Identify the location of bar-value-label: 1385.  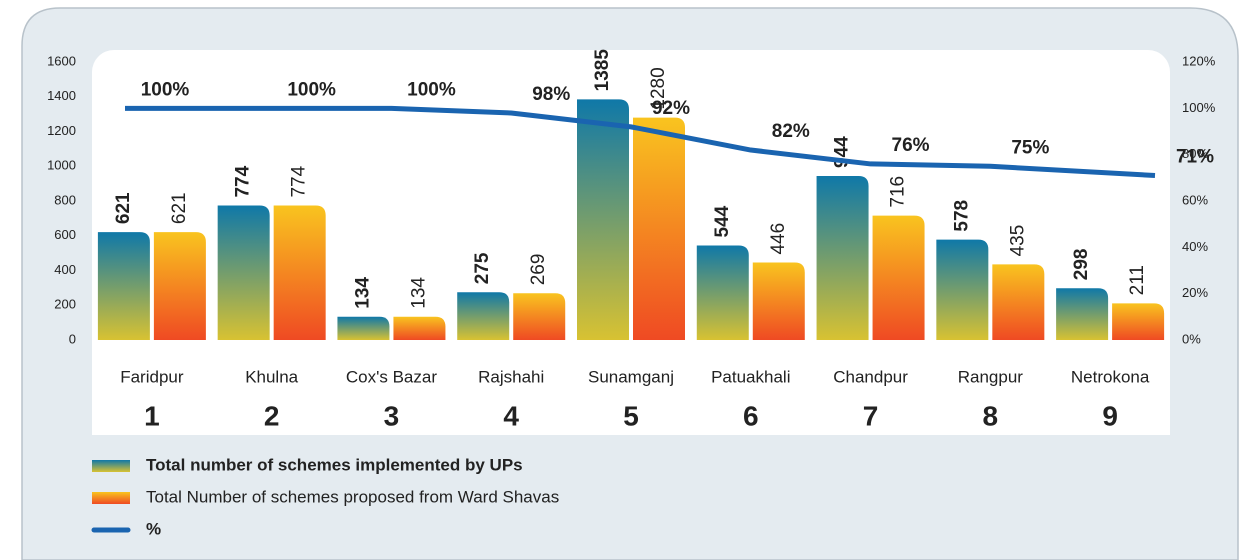
(602, 70).